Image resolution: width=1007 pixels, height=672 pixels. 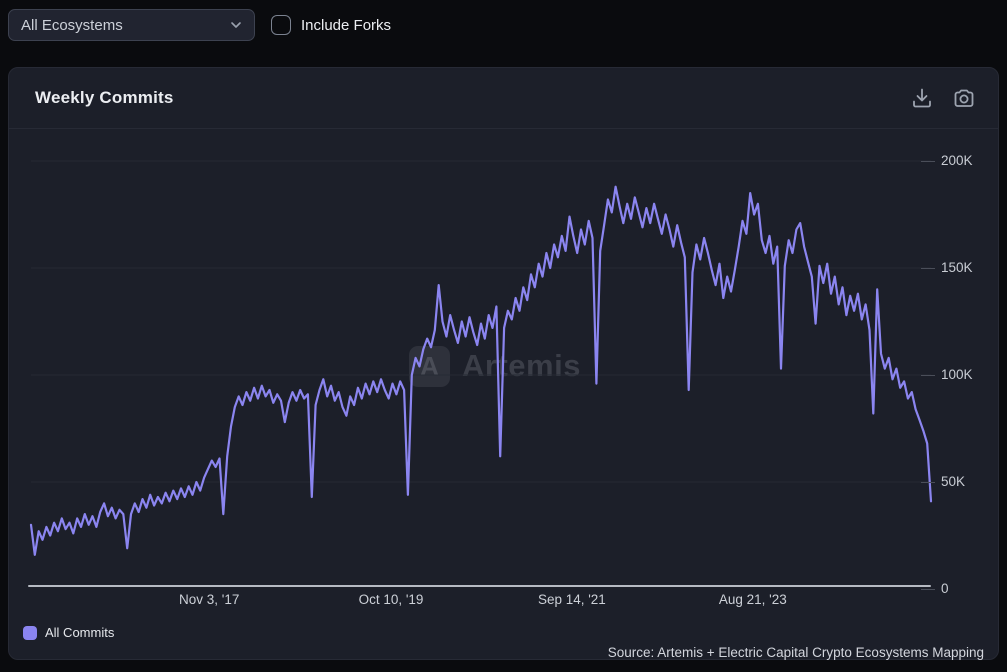 What do you see at coordinates (30, 632) in the screenshot?
I see `all-commits-swatch-icon` at bounding box center [30, 632].